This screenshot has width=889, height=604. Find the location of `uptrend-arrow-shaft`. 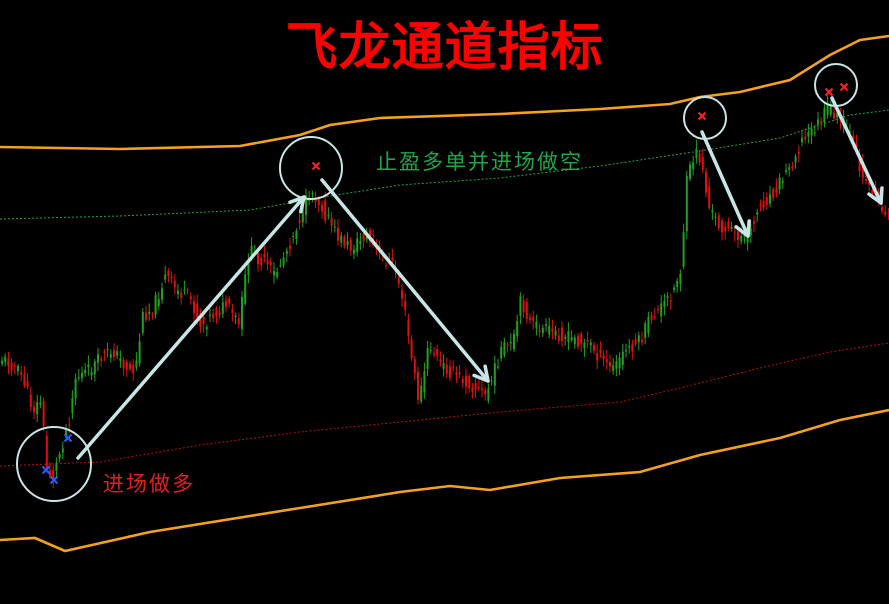

uptrend-arrow-shaft is located at coordinates (191, 327).